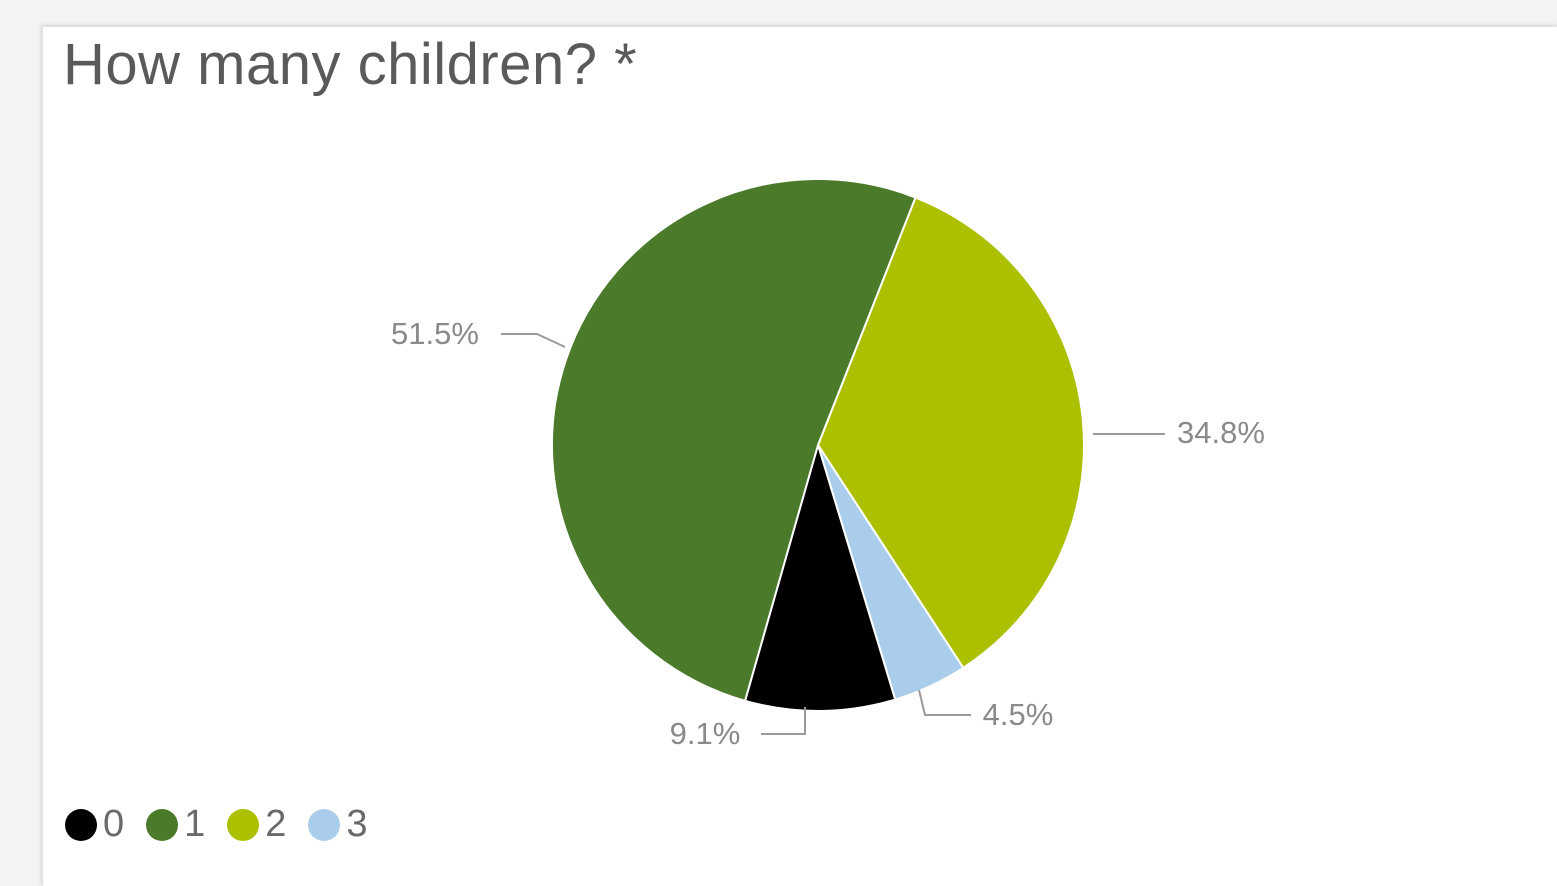 The image size is (1557, 886). Describe the element at coordinates (350, 64) in the screenshot. I see `question-title: How many children? *` at that location.